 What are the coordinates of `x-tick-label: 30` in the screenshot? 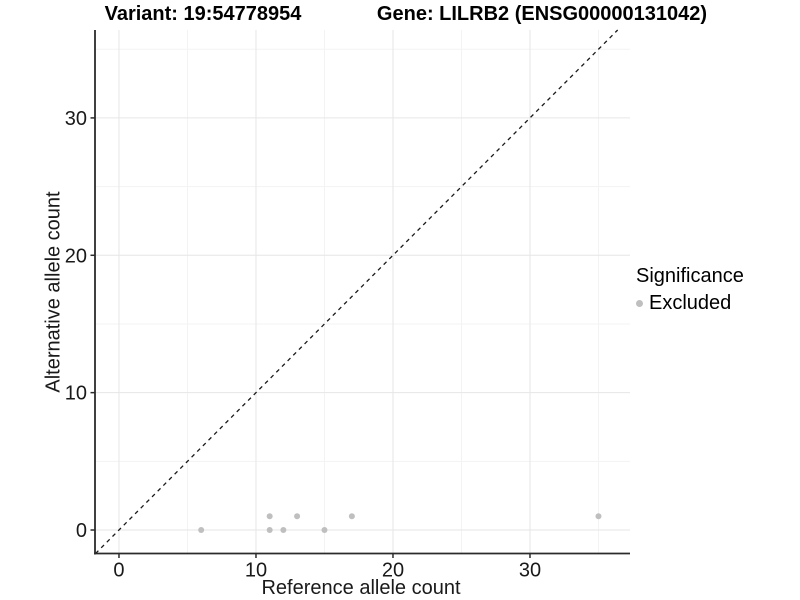 It's located at (530, 571).